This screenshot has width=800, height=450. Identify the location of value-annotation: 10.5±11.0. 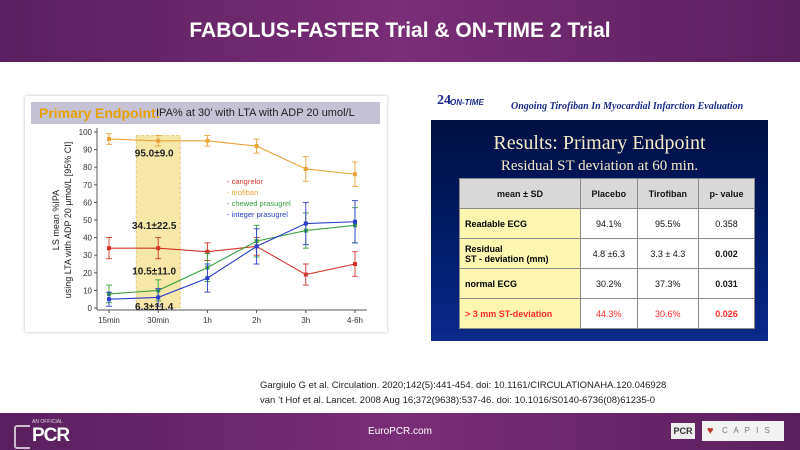
(154, 272).